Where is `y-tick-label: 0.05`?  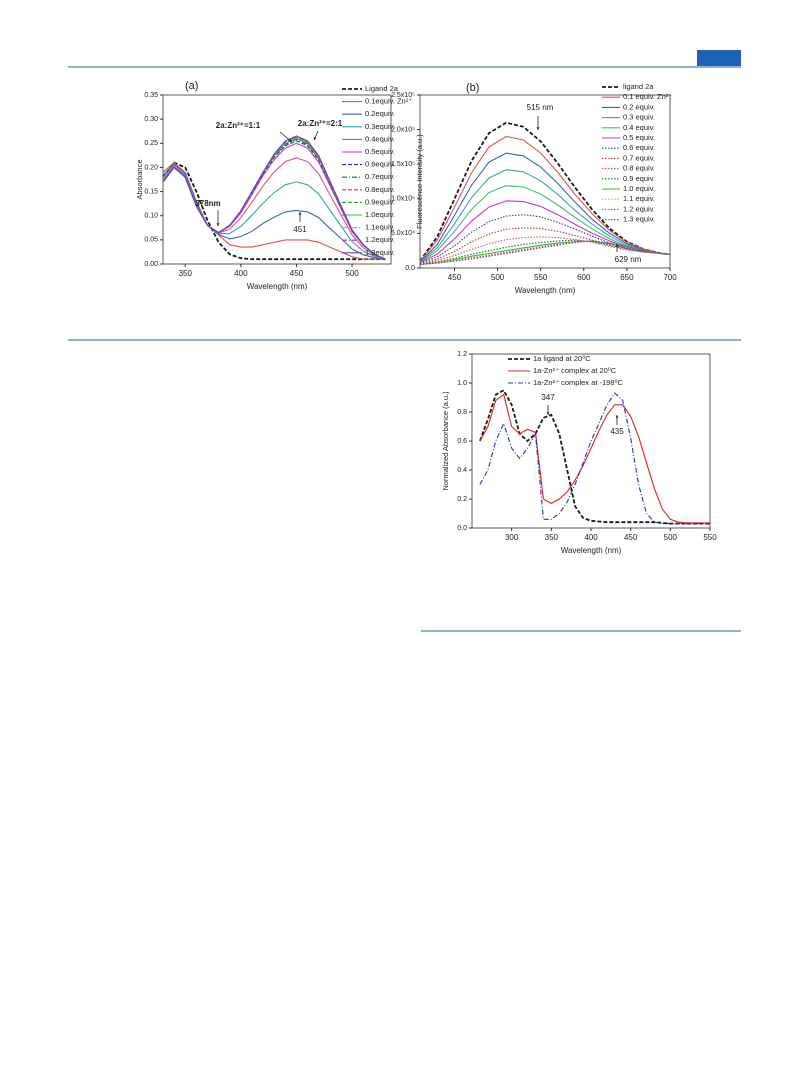 y-tick-label: 0.05 is located at coordinates (151, 240).